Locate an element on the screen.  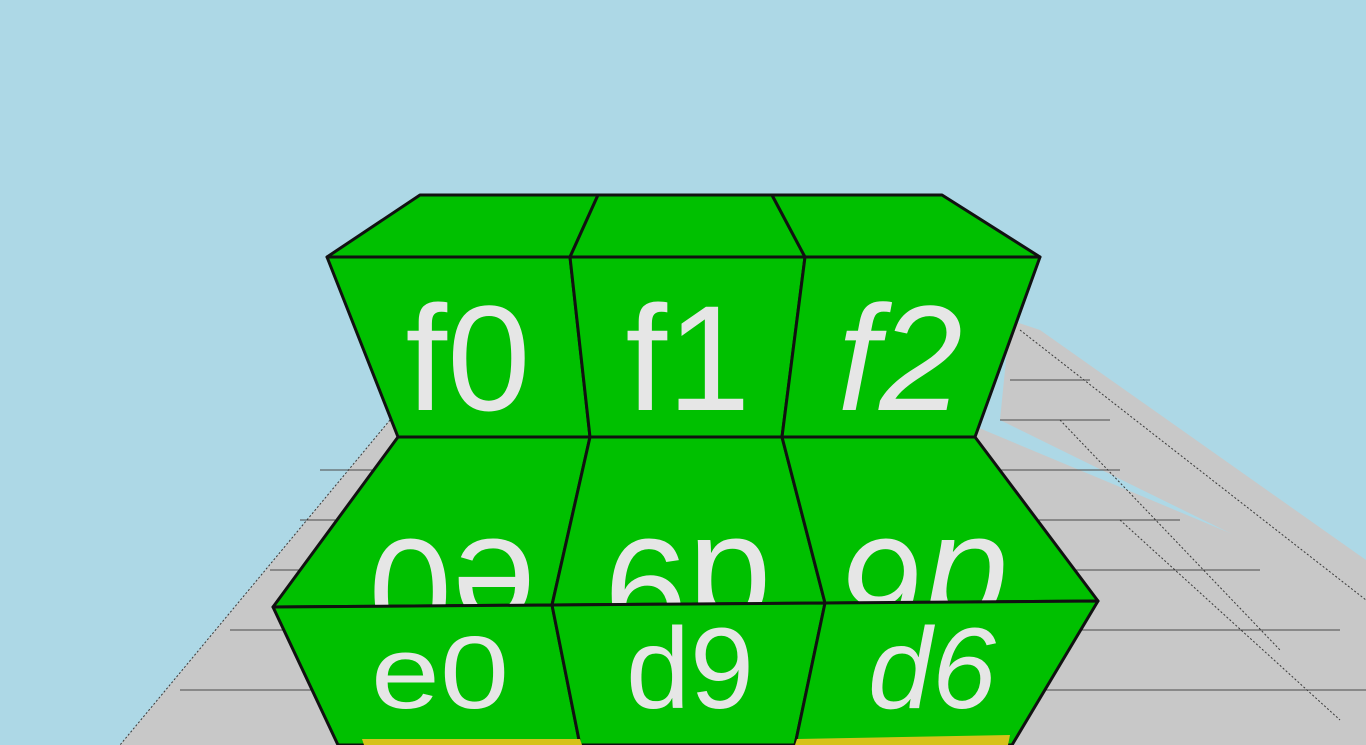
lower-label-3: d6 is located at coordinates (932, 669).